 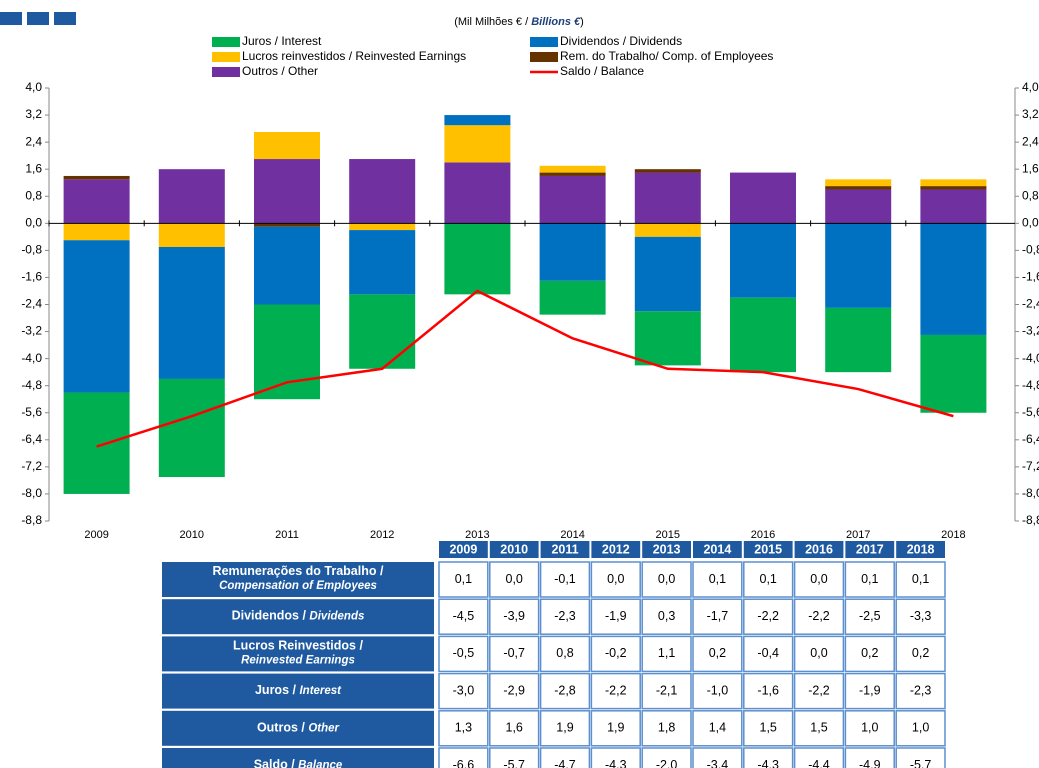 I want to click on y2-tick-label: 0,0, so click(x=1030, y=222).